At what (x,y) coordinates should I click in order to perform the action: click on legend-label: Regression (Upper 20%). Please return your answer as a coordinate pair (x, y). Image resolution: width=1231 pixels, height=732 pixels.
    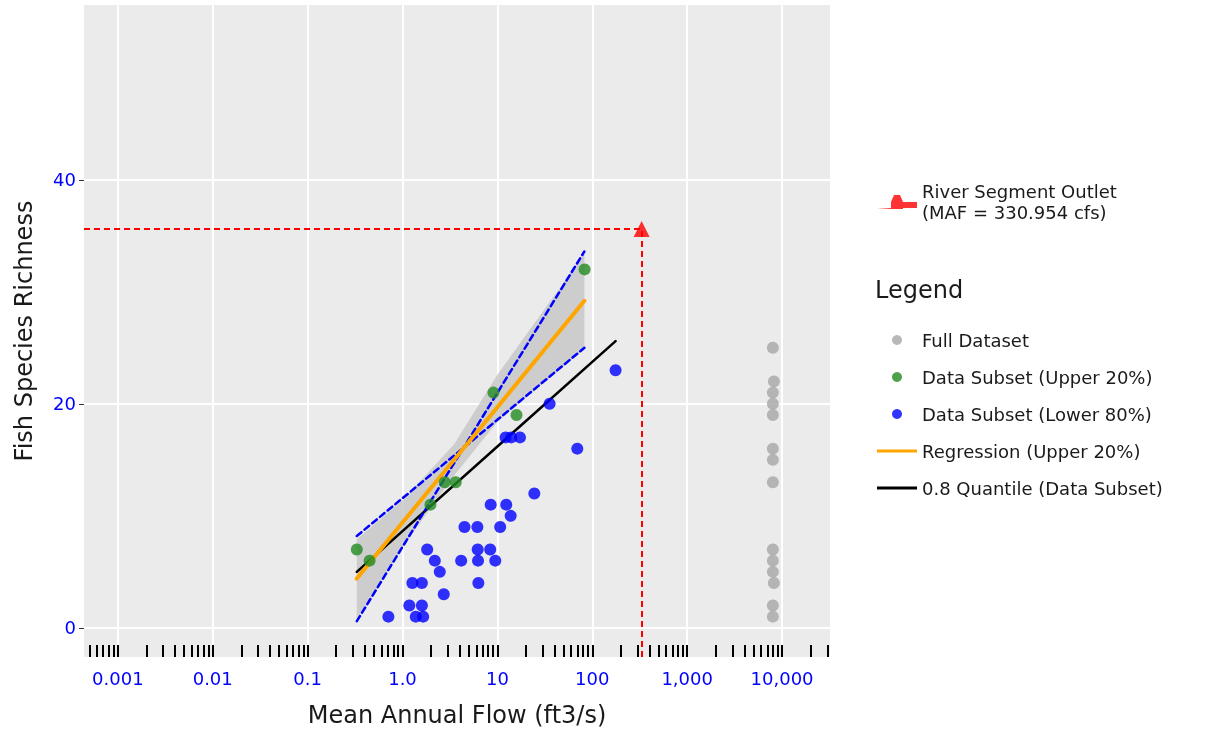
    Looking at the image, I should click on (1031, 451).